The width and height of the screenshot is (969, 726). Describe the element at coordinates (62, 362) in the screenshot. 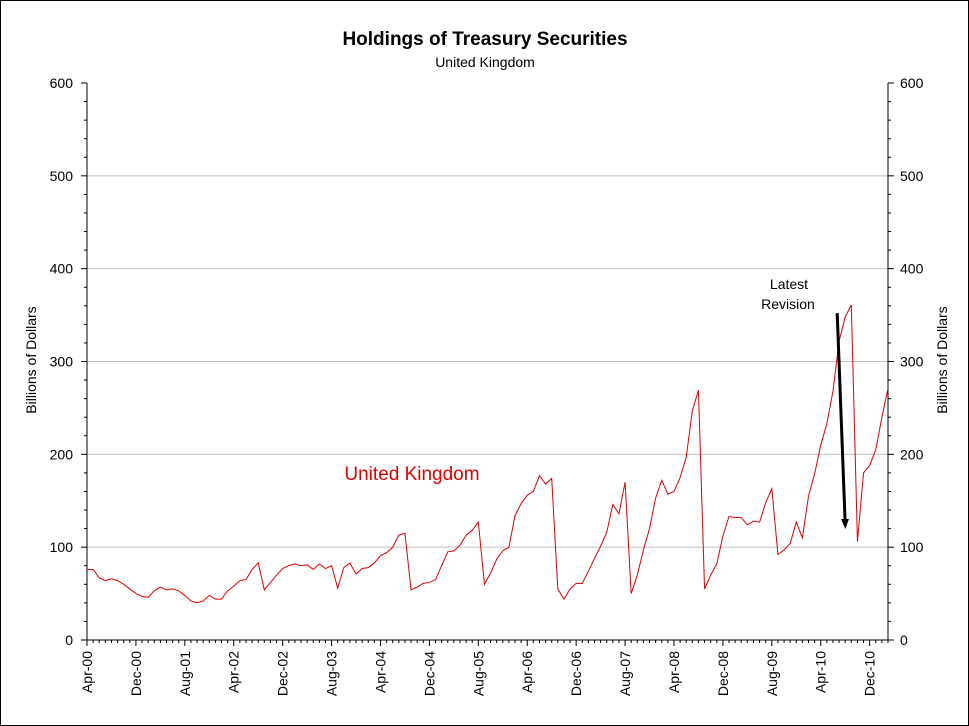

I see `y-left-tick-label-300: 300` at that location.